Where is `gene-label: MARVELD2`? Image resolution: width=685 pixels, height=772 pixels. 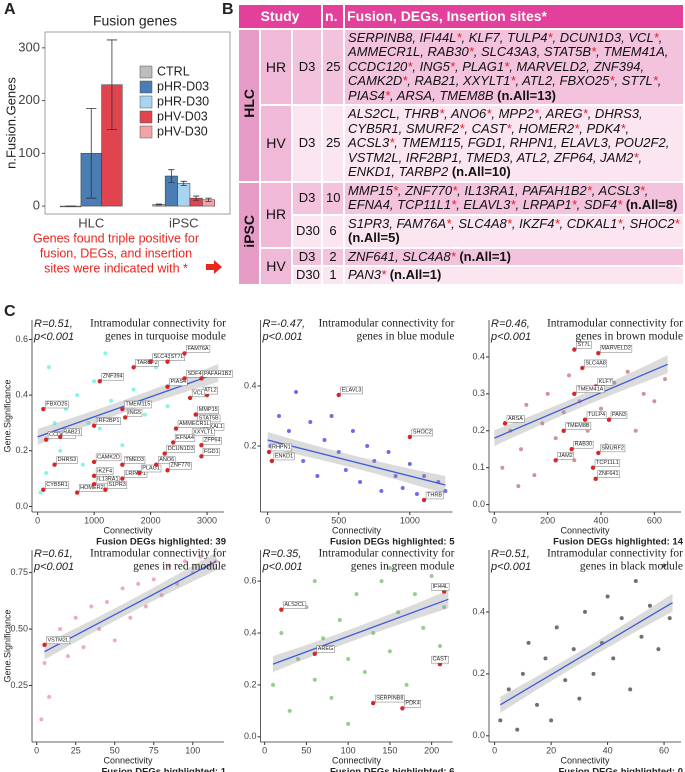
gene-label: MARVELD2 is located at coordinates (616, 349).